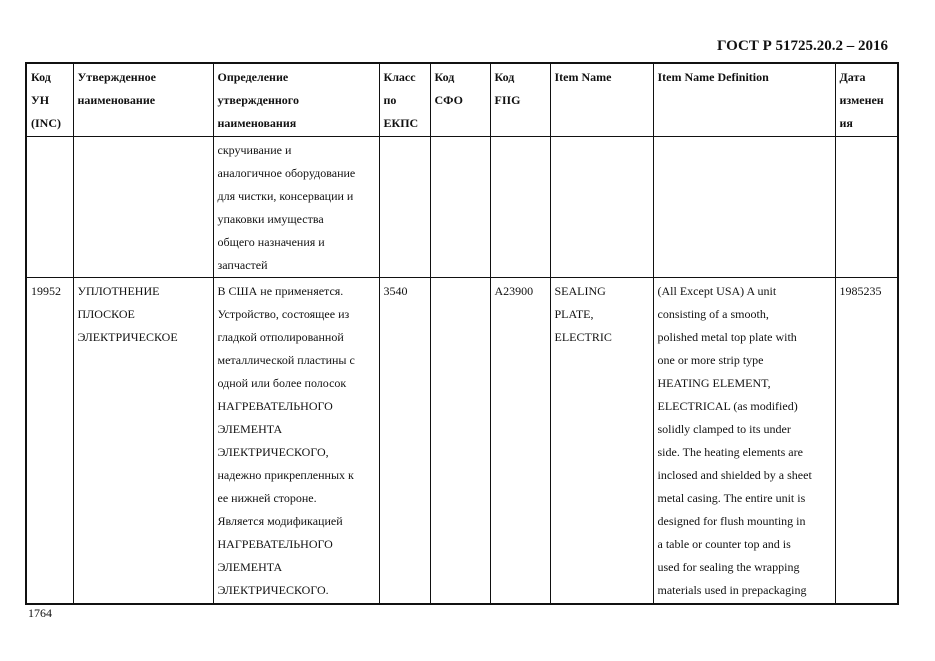 This screenshot has height=661, width=935. I want to click on cell: УПЛОТНЕНИЕ ПЛОСКОЕ ЭЛЕКТРИЧЕСКОЕ, so click(143, 441).